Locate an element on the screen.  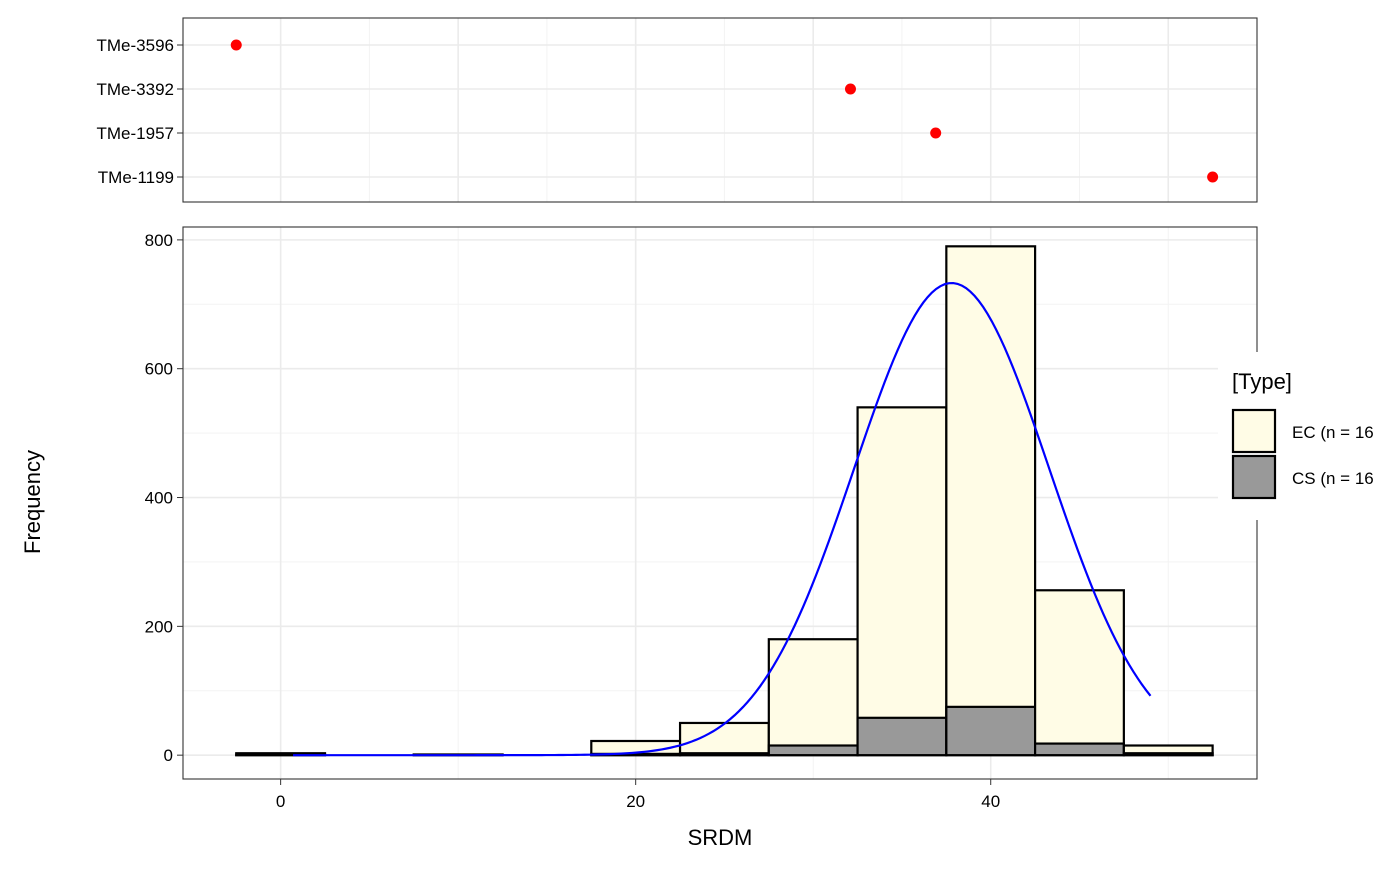
top-y-tick-label: TMe-1199 is located at coordinates (136, 177).